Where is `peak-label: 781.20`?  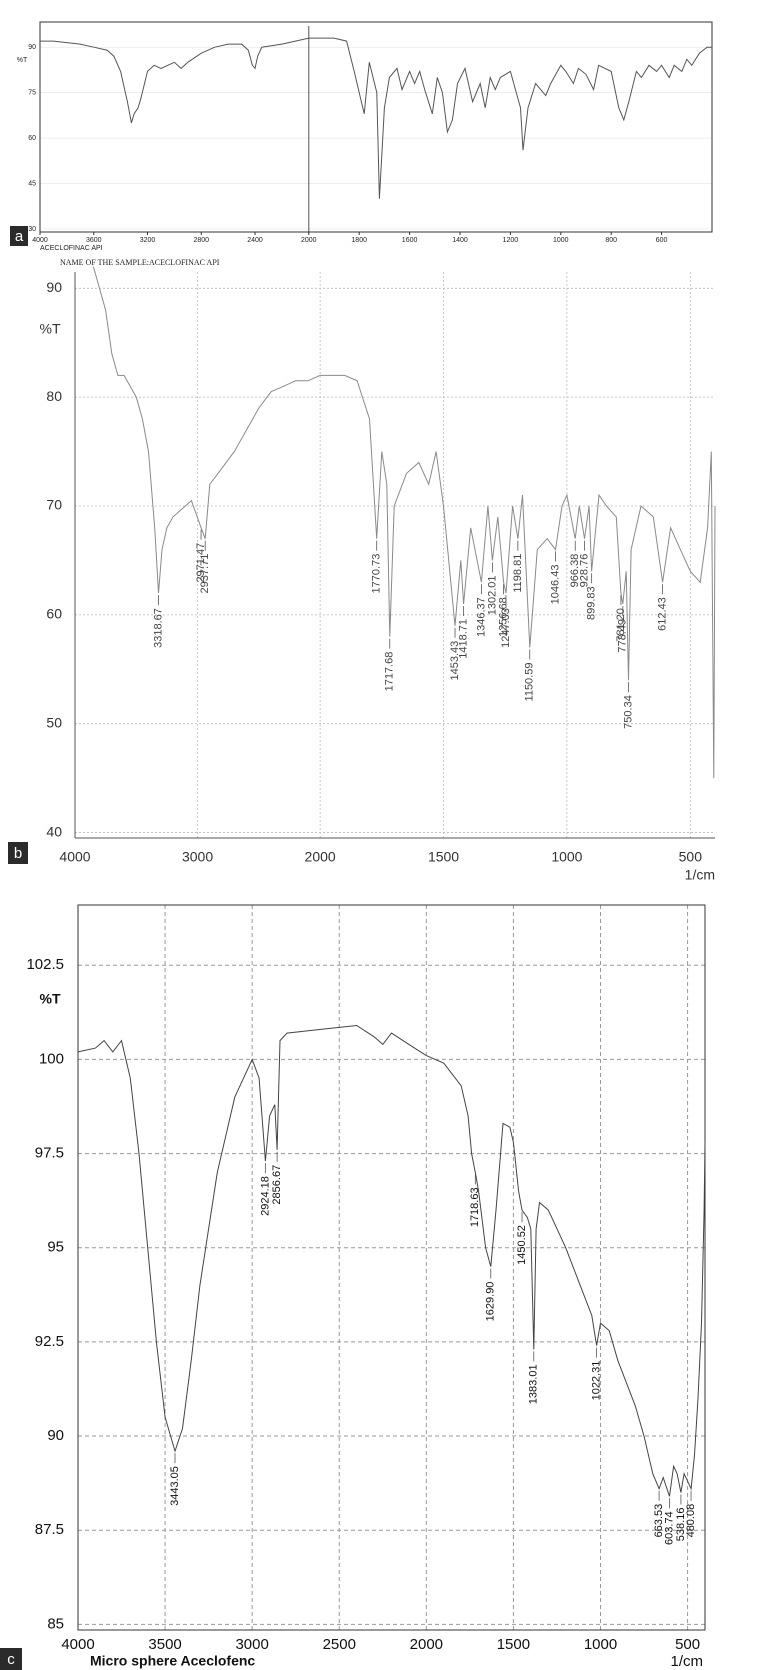
peak-label: 781.20 is located at coordinates (621, 625).